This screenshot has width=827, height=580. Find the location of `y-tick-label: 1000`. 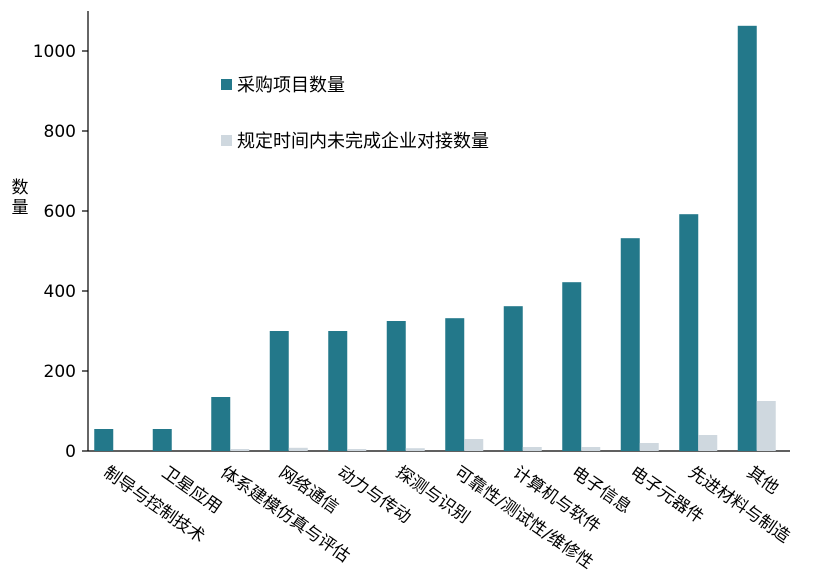

y-tick-label: 1000 is located at coordinates (54, 52).